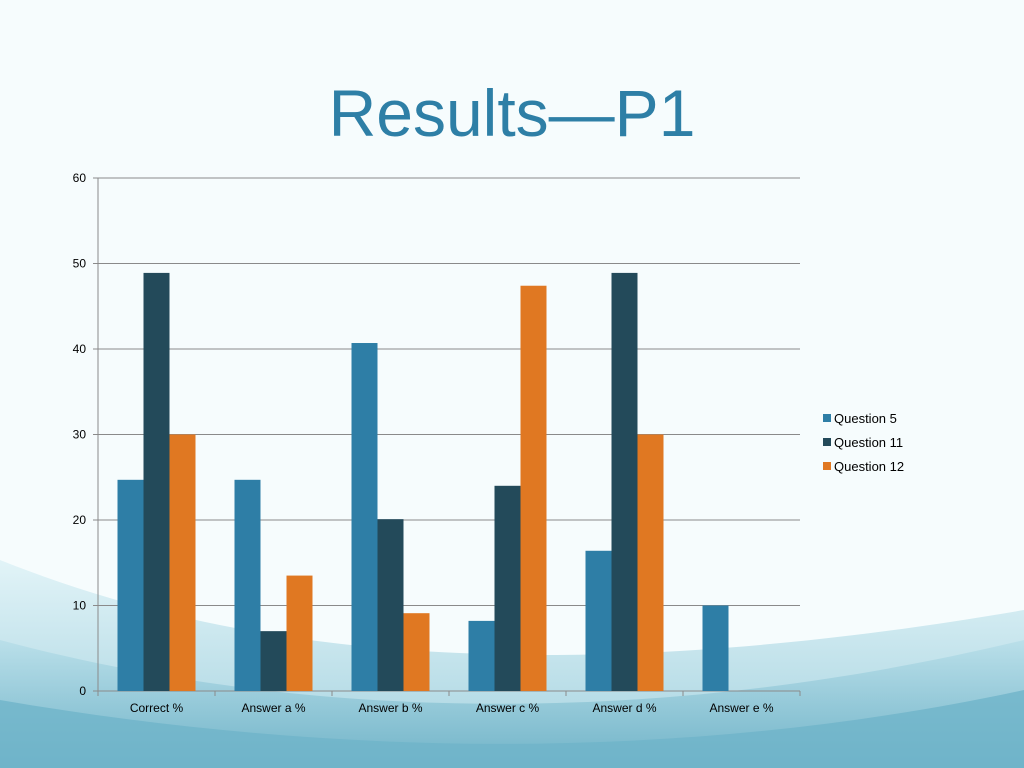  What do you see at coordinates (82, 691) in the screenshot?
I see `y-tick-label: 0` at bounding box center [82, 691].